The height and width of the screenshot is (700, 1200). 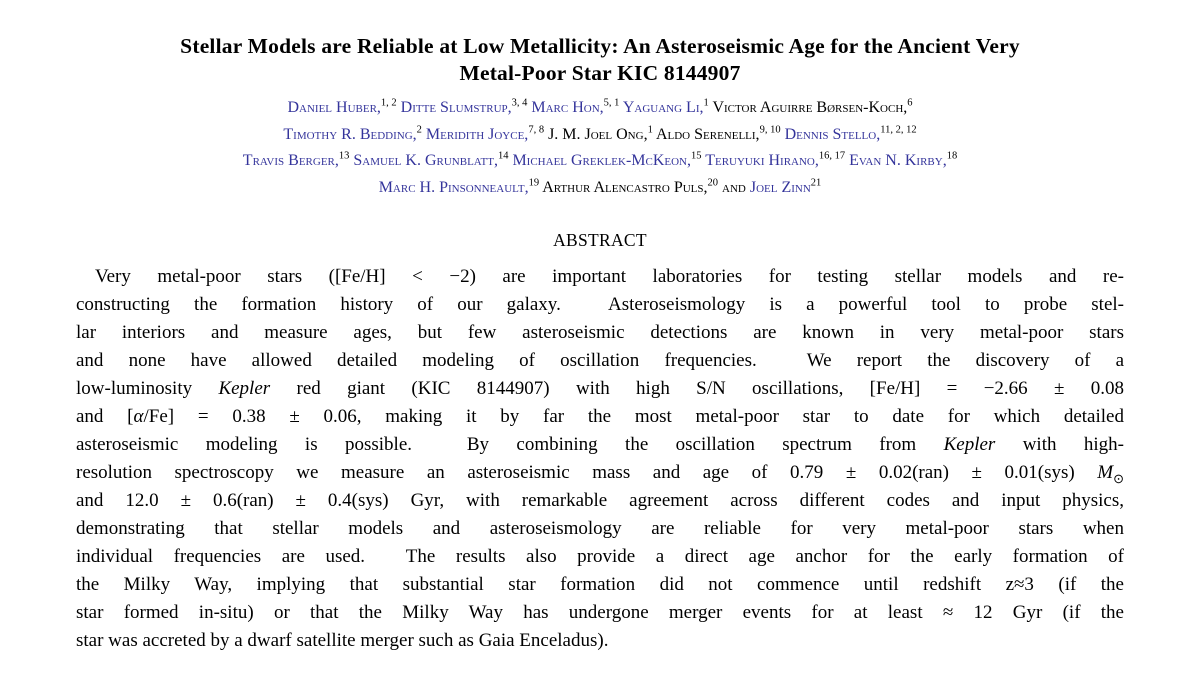 What do you see at coordinates (425, 160) in the screenshot?
I see `author-name: Samuel K. Grunblatt,` at bounding box center [425, 160].